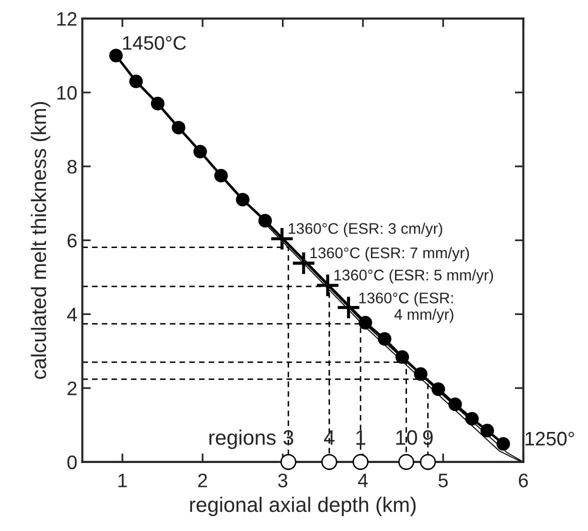 This screenshot has width=588, height=531. Describe the element at coordinates (288, 437) in the screenshot. I see `annotation: 3` at that location.